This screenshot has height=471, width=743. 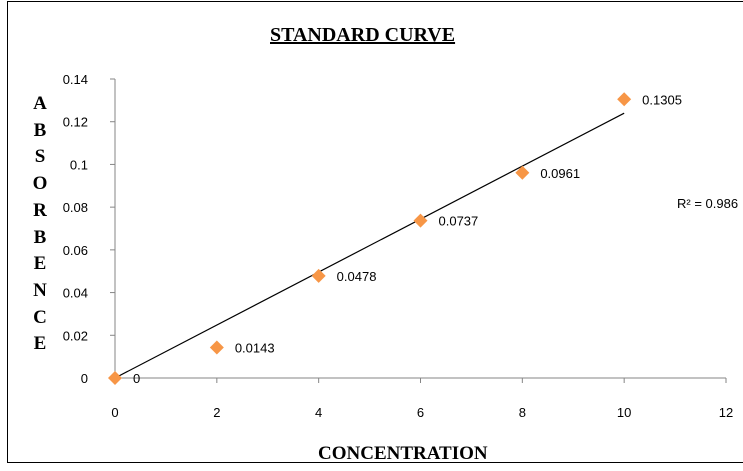 What do you see at coordinates (40, 184) in the screenshot?
I see `y-axis-label-letter: O` at bounding box center [40, 184].